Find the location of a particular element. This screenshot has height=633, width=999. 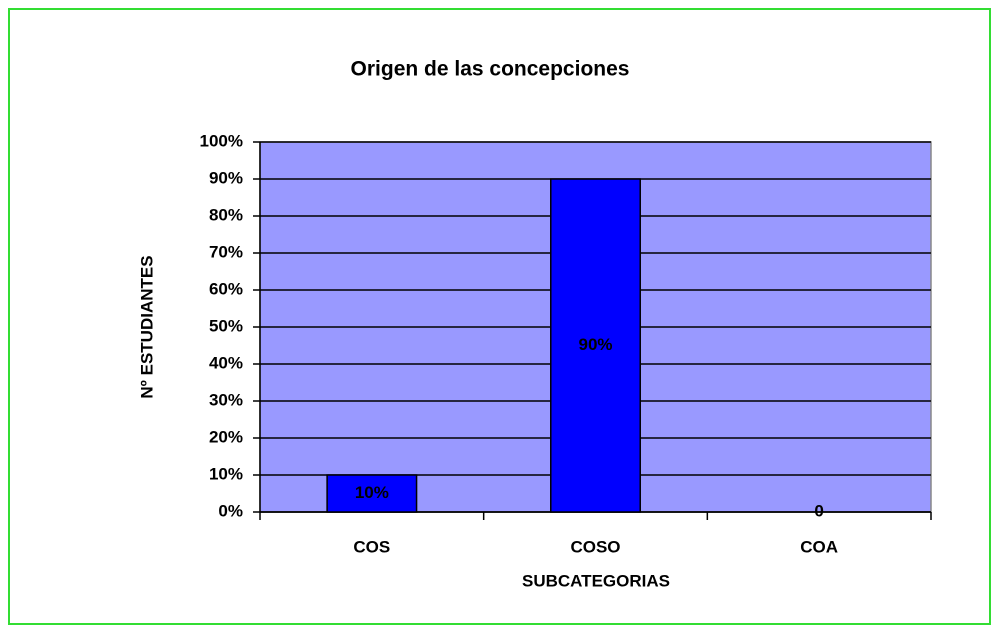

y-tick-label: 10% is located at coordinates (226, 473).